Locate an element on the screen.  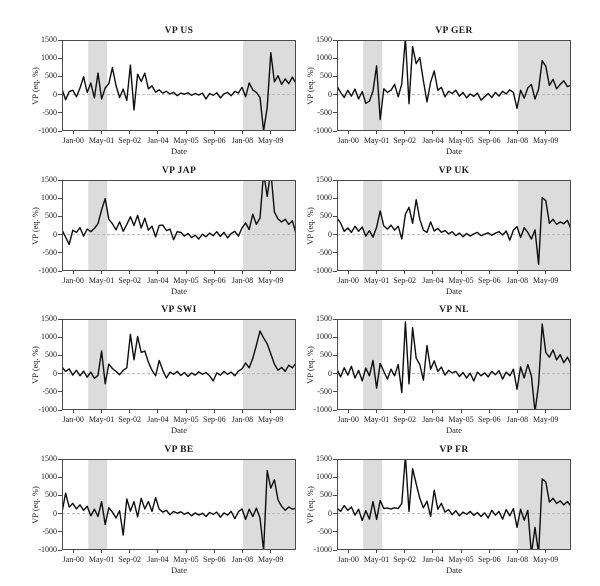
chart-title: VP US is located at coordinates (179, 31).